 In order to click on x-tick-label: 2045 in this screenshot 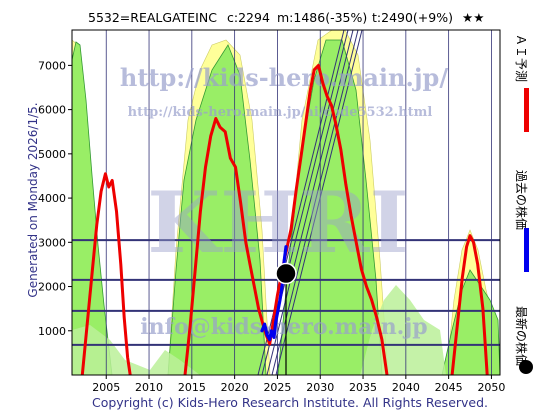, I will do `click(449, 387)`.